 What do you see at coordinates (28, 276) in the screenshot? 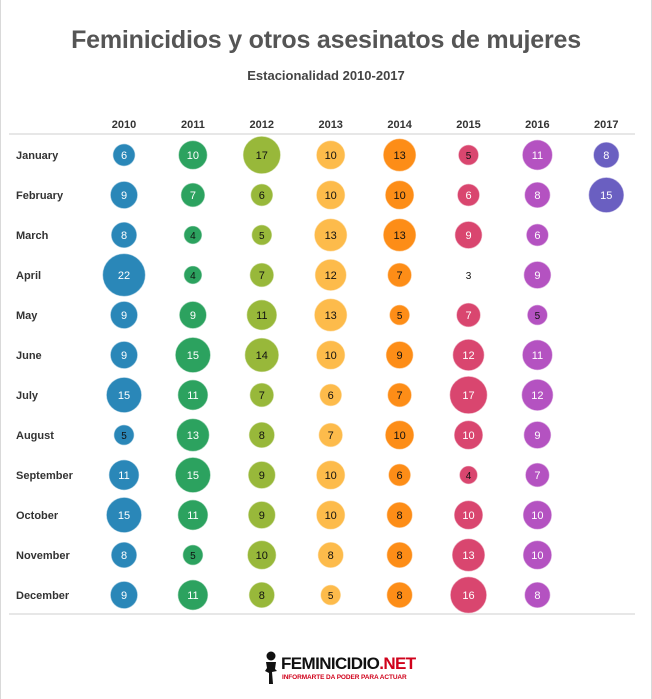
I see `month-label: April` at bounding box center [28, 276].